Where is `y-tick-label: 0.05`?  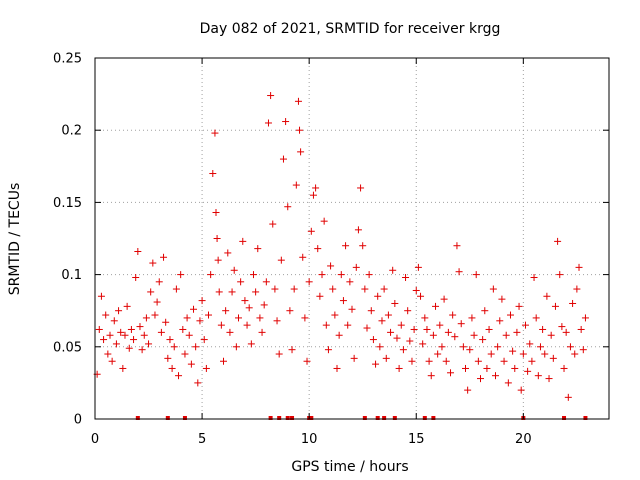
y-tick-label: 0.05 is located at coordinates (67, 347).